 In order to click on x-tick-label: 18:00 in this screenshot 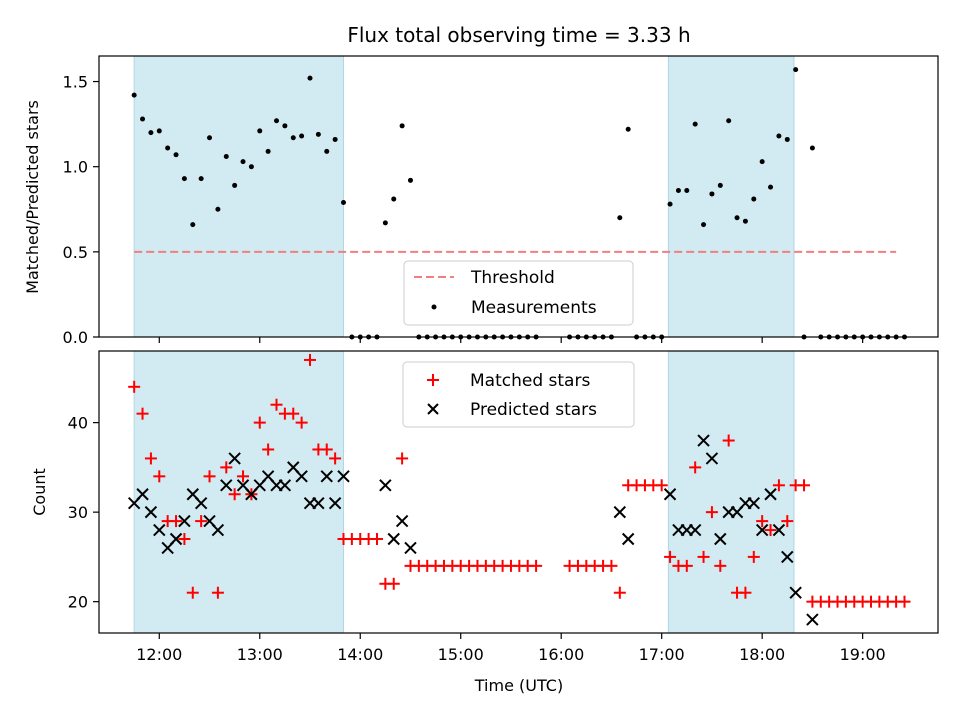, I will do `click(762, 654)`.